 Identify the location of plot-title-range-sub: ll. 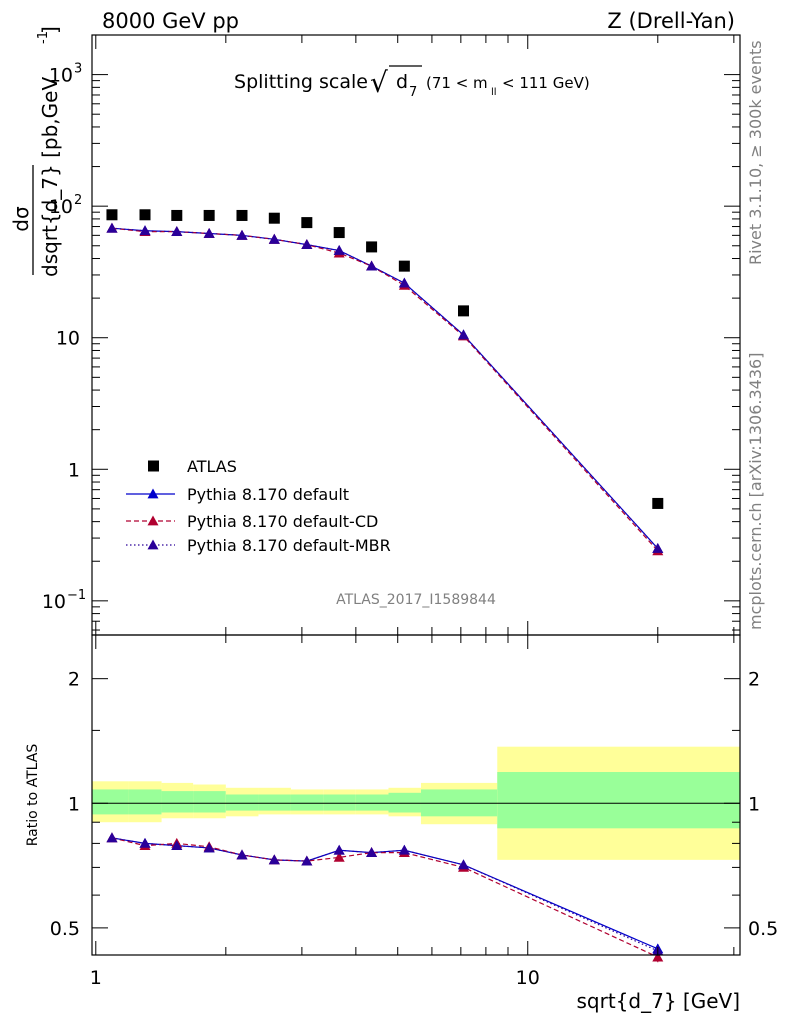
(494, 92).